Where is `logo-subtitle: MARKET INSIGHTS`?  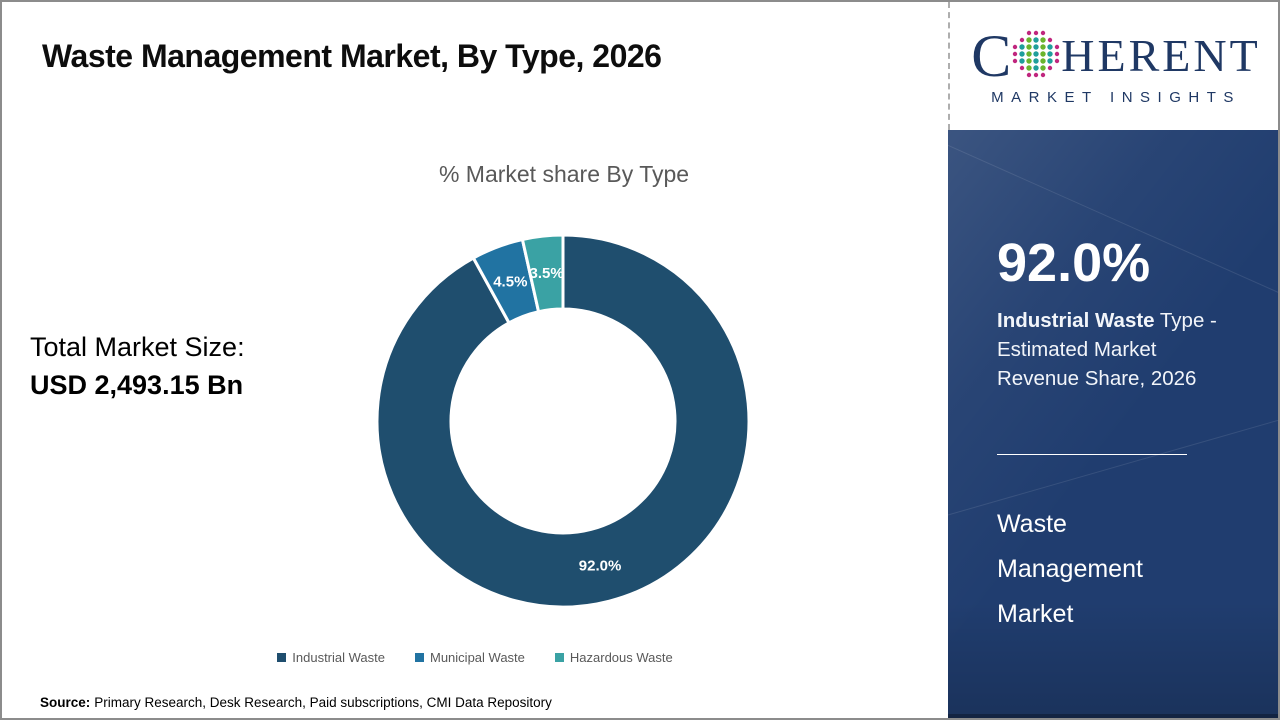 logo-subtitle: MARKET INSIGHTS is located at coordinates (1116, 97).